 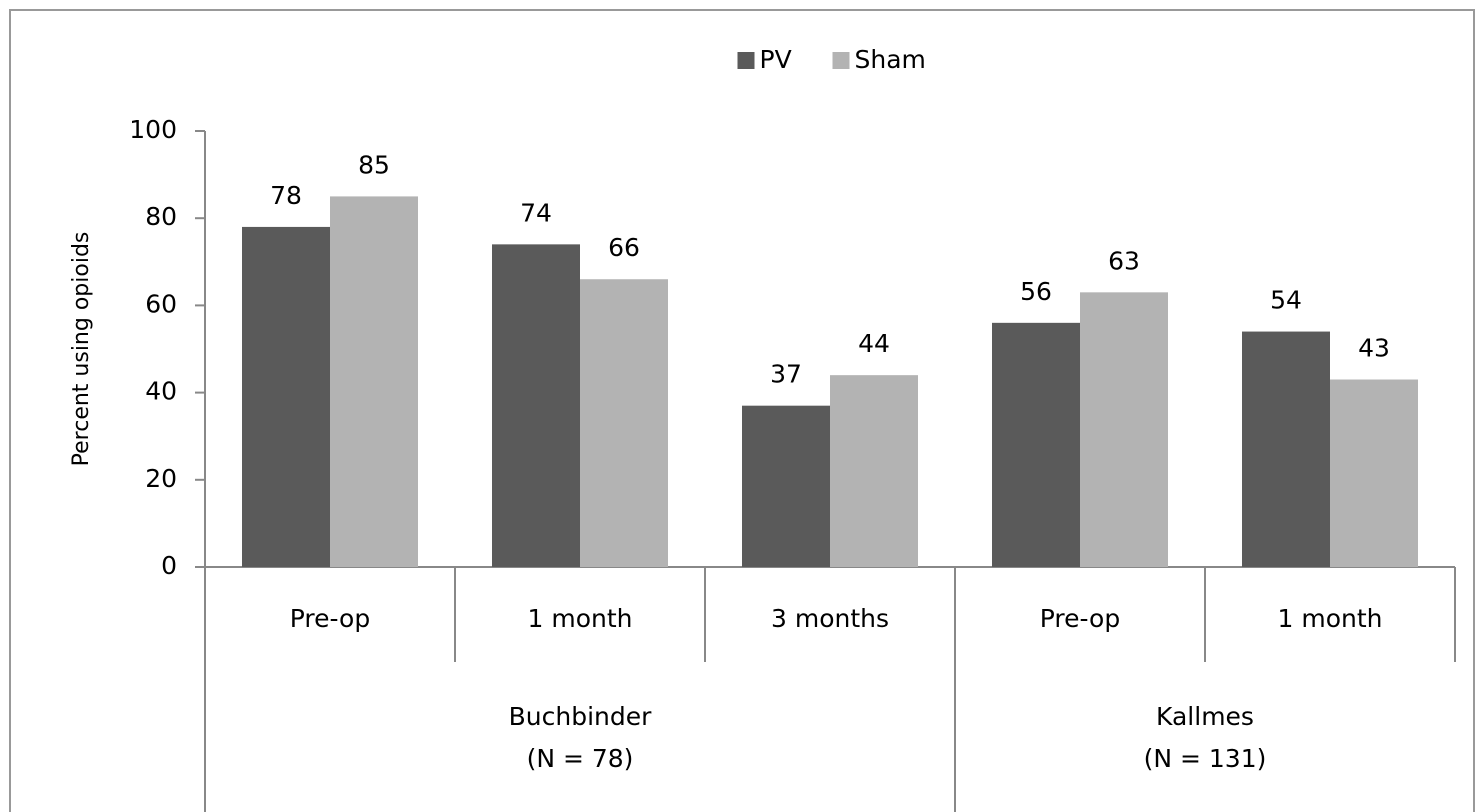 I want to click on group-label: (N = 131), so click(x=1205, y=758).